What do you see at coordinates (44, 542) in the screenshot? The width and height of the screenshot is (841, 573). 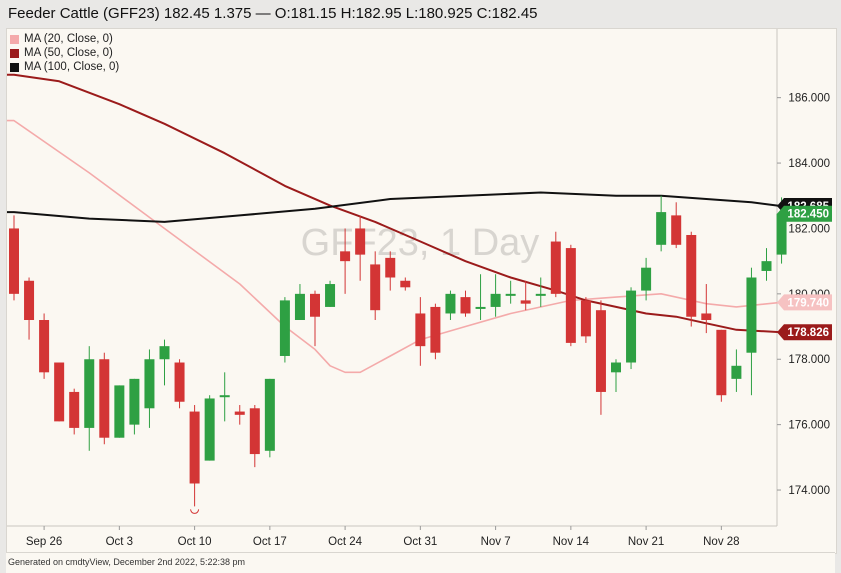 I see `x-tick-label: Sep 26` at bounding box center [44, 542].